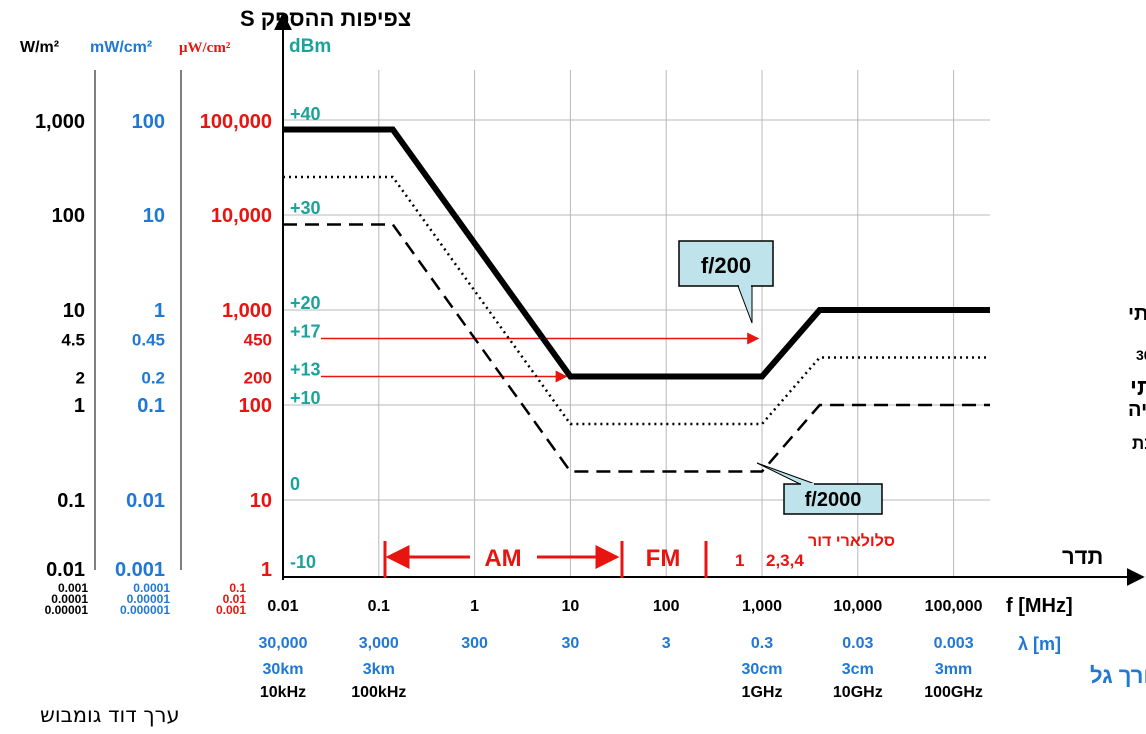 The width and height of the screenshot is (1146, 734). I want to click on label-dbm-4: +13, so click(305, 370).